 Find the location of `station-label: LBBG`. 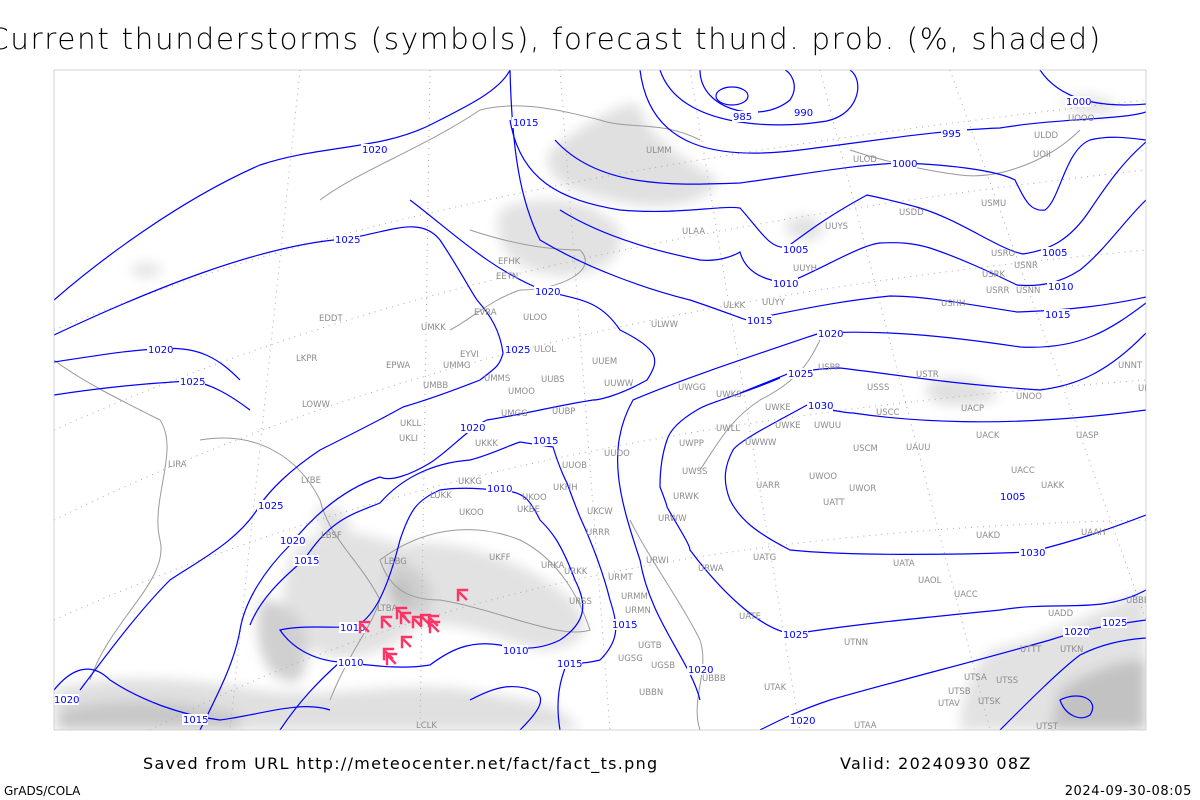

station-label: LBBG is located at coordinates (395, 562).